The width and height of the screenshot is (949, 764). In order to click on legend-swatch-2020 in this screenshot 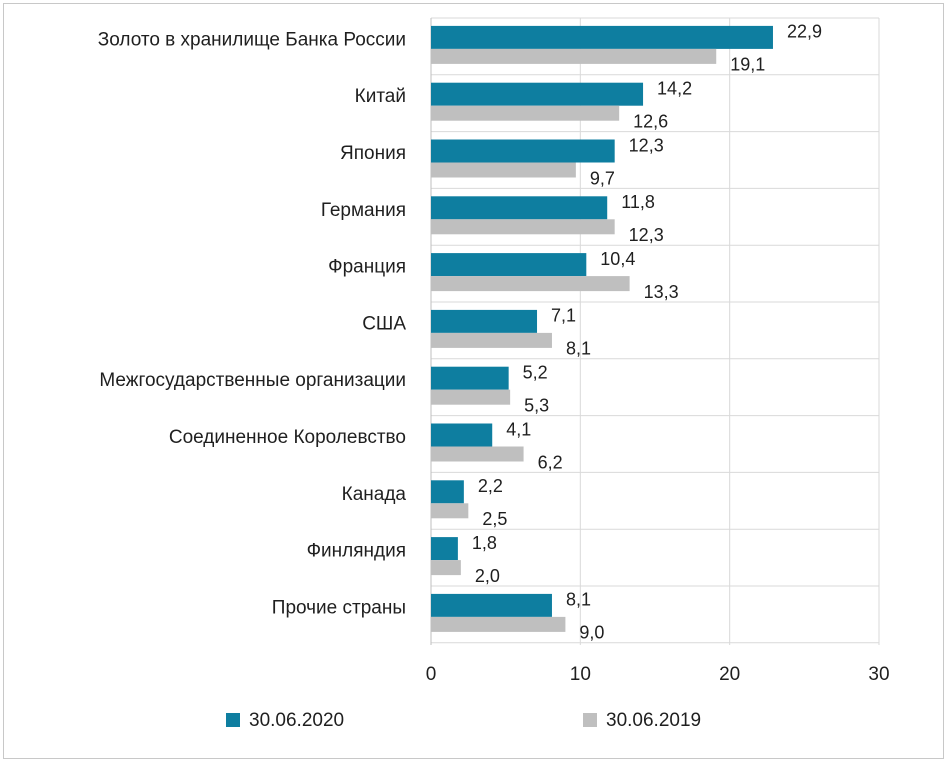, I will do `click(233, 720)`.